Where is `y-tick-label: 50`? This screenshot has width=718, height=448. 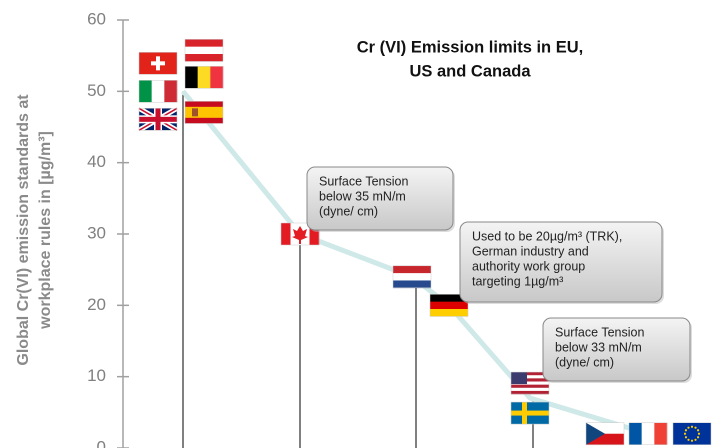 y-tick-label: 50 is located at coordinates (96, 90).